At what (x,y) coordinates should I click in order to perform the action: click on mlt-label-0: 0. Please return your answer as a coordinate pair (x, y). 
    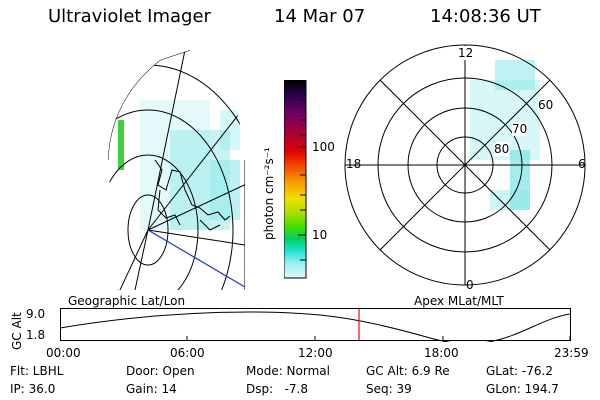
    Looking at the image, I should click on (470, 285).